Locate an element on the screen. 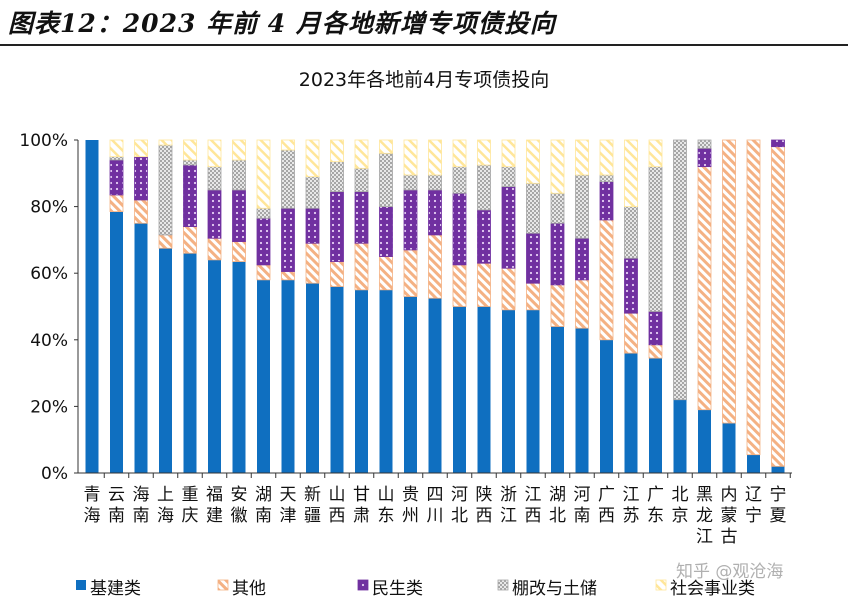 This screenshot has height=601, width=848. bar-segment-其他-广东 is located at coordinates (655, 351).